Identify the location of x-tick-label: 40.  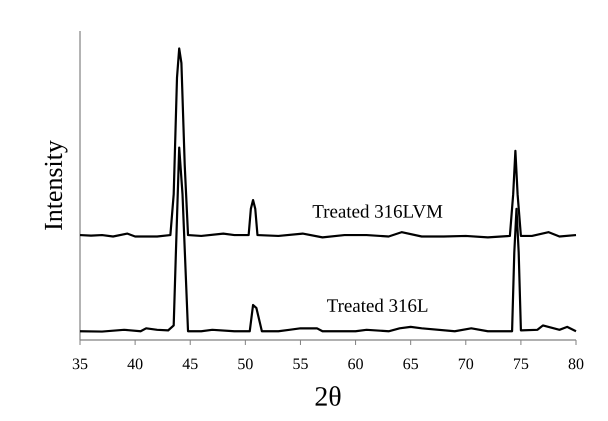
(134, 364).